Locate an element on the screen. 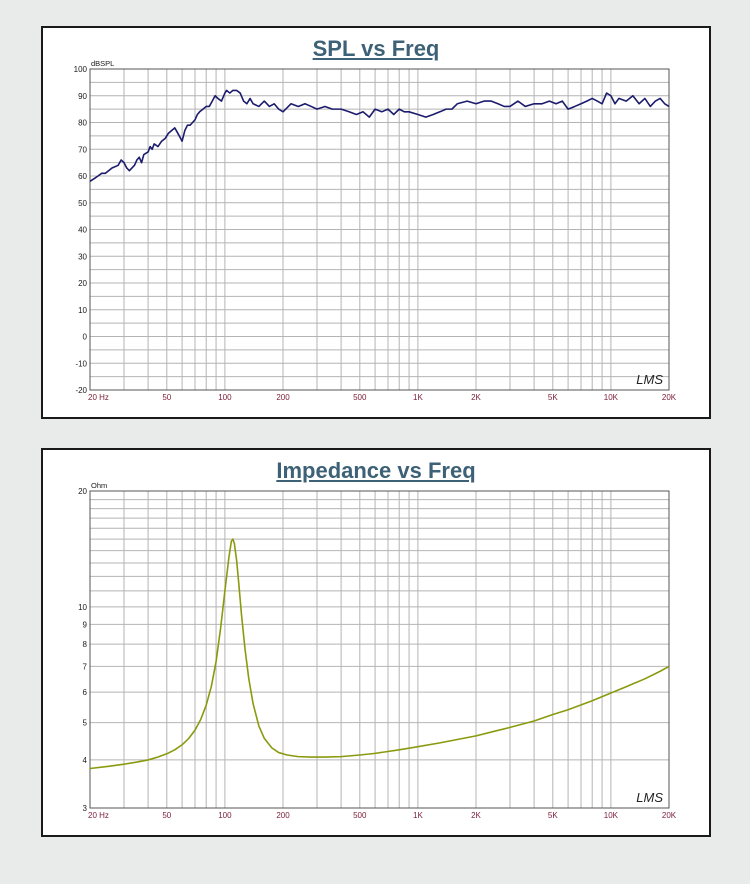  y-tick-label: 3 is located at coordinates (85, 808).